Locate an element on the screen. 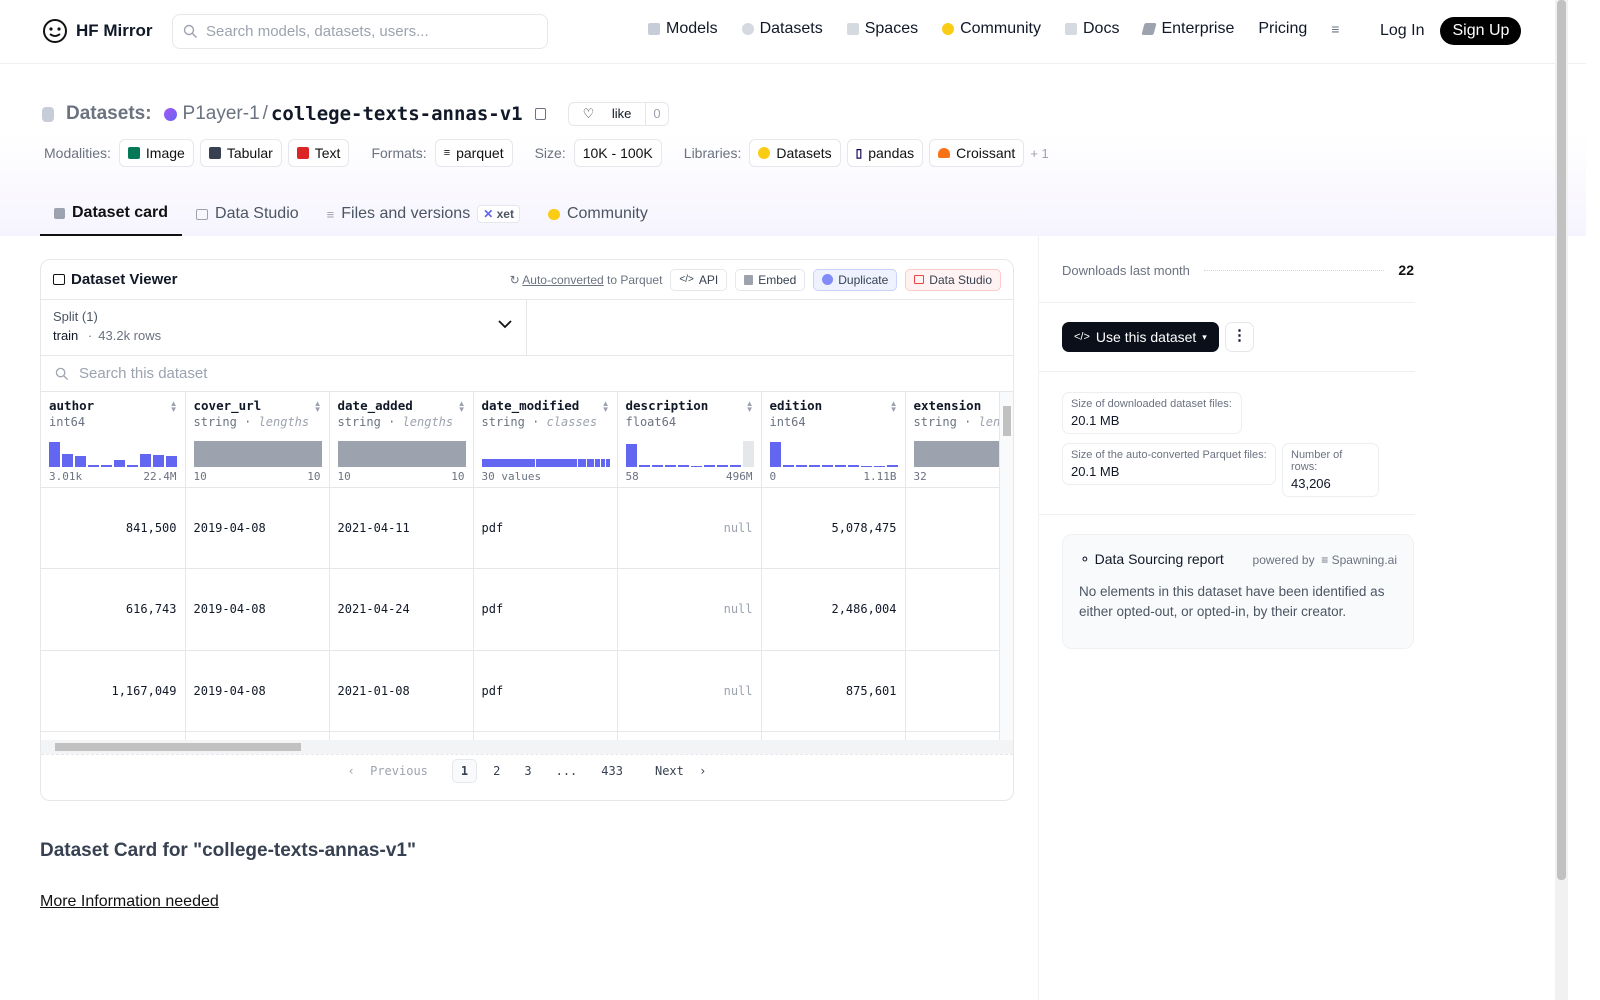  libraries-more: + 1 is located at coordinates (1039, 153).